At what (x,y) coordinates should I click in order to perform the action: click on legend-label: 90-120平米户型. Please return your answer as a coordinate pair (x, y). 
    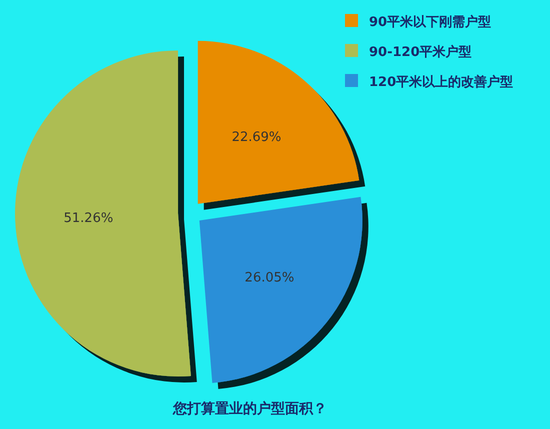
    Looking at the image, I should click on (420, 52).